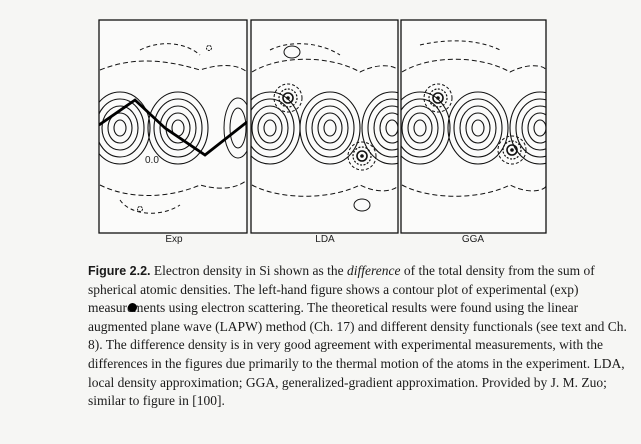  What do you see at coordinates (132, 307) in the screenshot?
I see `bullet-mark` at bounding box center [132, 307].